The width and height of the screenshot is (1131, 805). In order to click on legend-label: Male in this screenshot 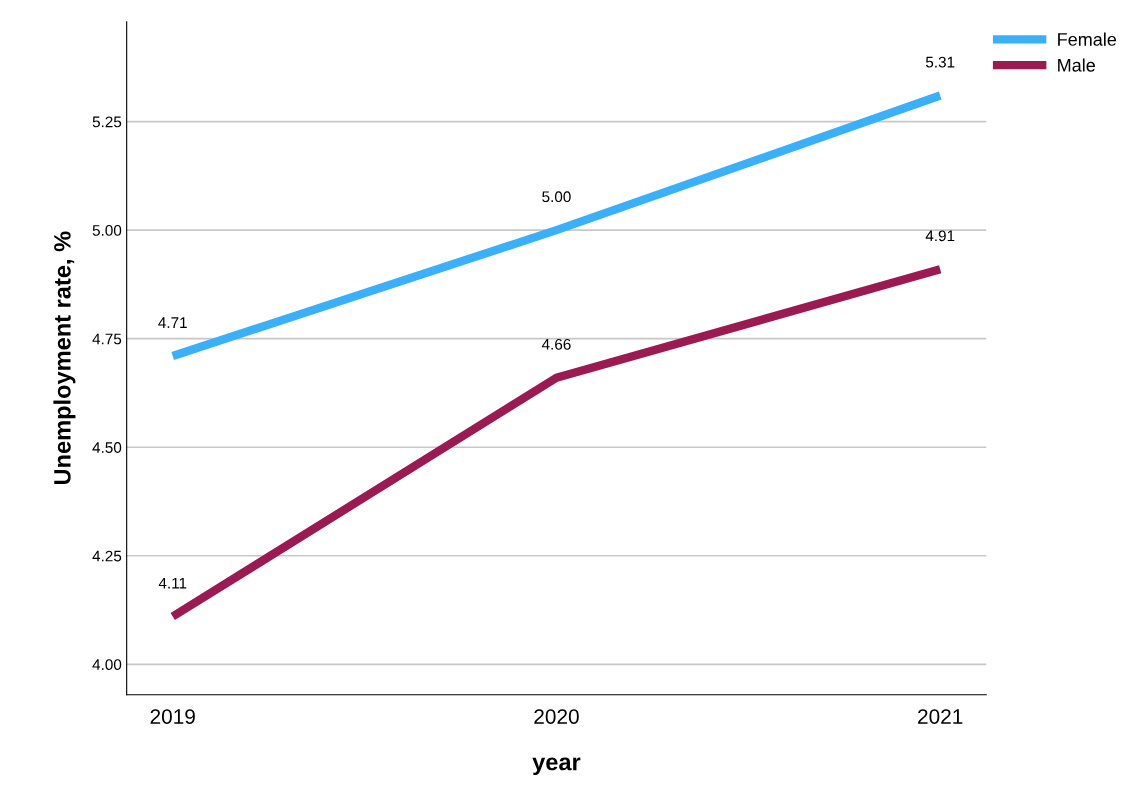, I will do `click(1076, 65)`.